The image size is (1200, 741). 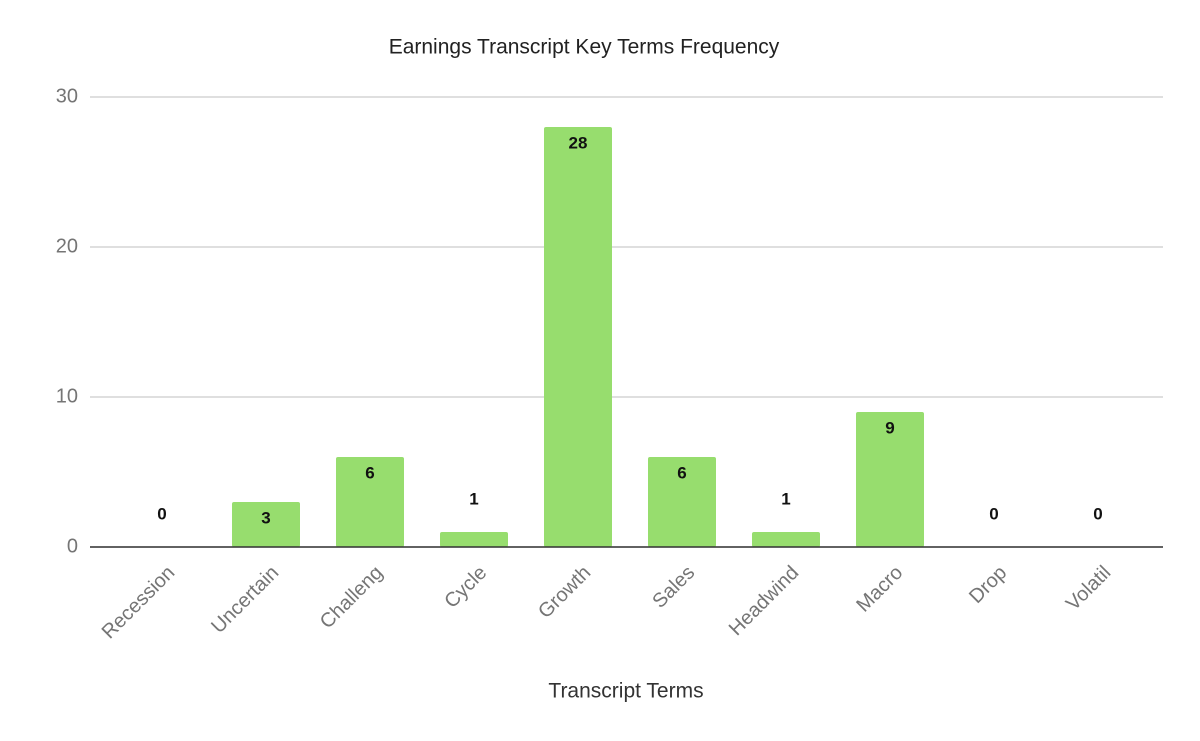 I want to click on x-tick-label: Headwind, so click(x=764, y=601).